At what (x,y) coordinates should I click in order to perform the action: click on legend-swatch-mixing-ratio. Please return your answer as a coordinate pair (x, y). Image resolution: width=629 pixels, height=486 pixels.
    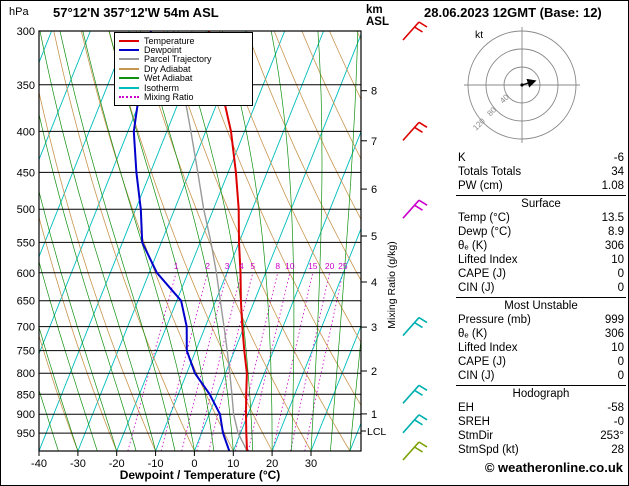
    Looking at the image, I should click on (129, 97).